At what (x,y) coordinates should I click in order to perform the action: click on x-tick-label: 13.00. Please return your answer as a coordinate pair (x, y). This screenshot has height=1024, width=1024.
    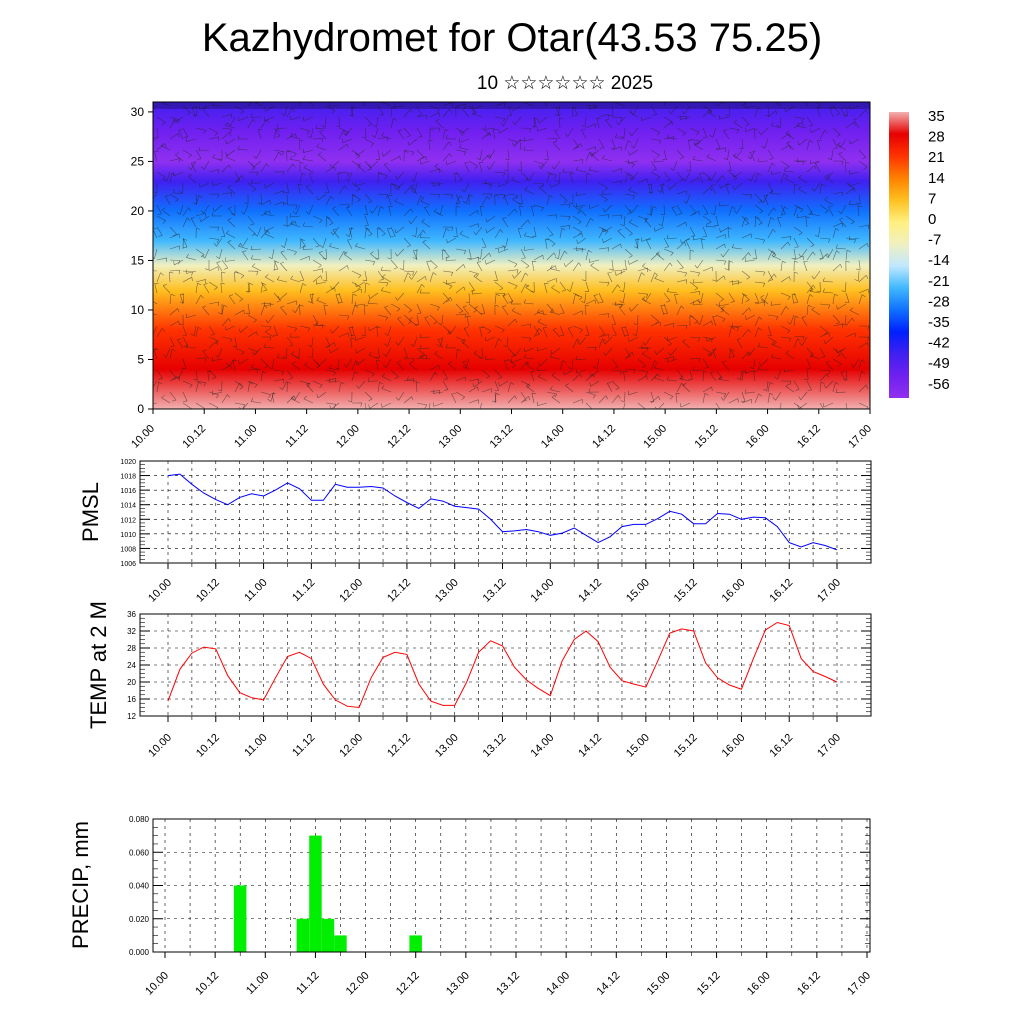
    Looking at the image, I should click on (458, 984).